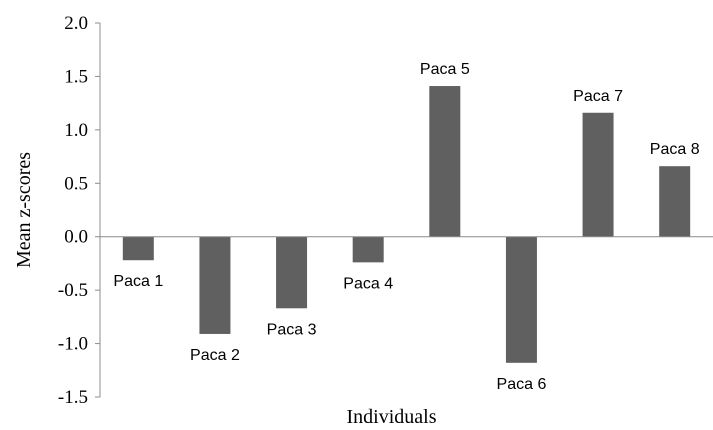  I want to click on y-tick-label: 0.5, so click(76, 183).